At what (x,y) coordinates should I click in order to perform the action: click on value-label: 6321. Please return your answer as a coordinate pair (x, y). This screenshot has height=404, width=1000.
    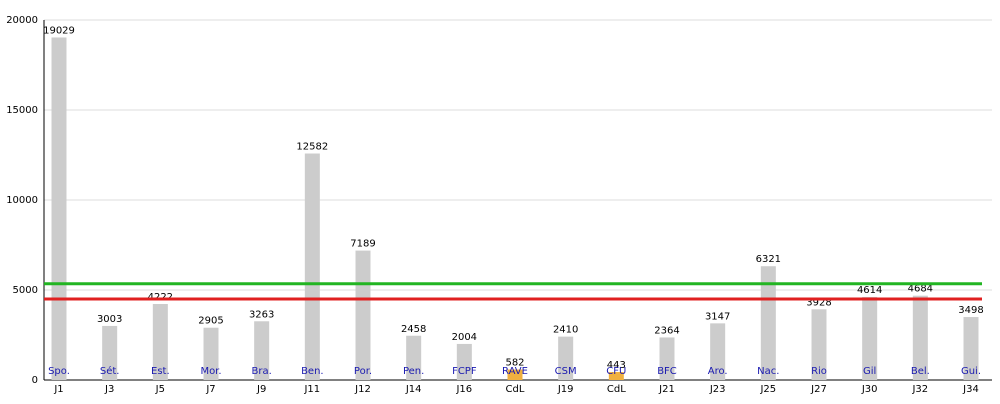
    Looking at the image, I should click on (768, 259).